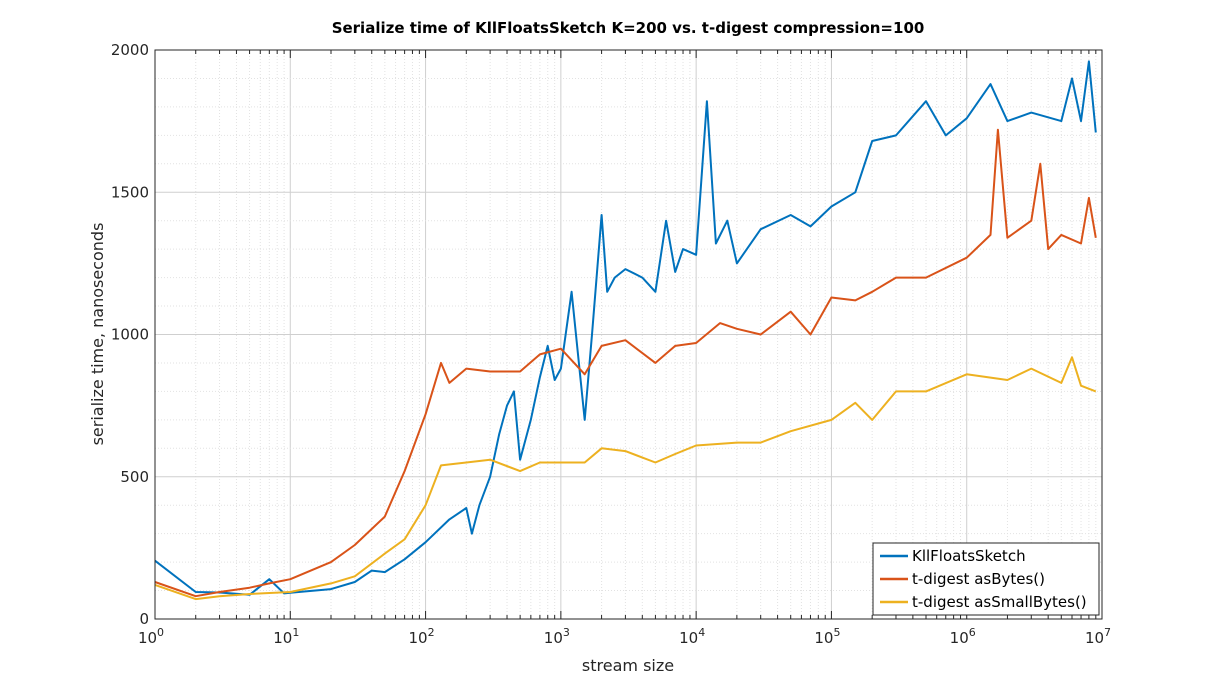  Describe the element at coordinates (134, 477) in the screenshot. I see `y-tick-label: 500` at that location.